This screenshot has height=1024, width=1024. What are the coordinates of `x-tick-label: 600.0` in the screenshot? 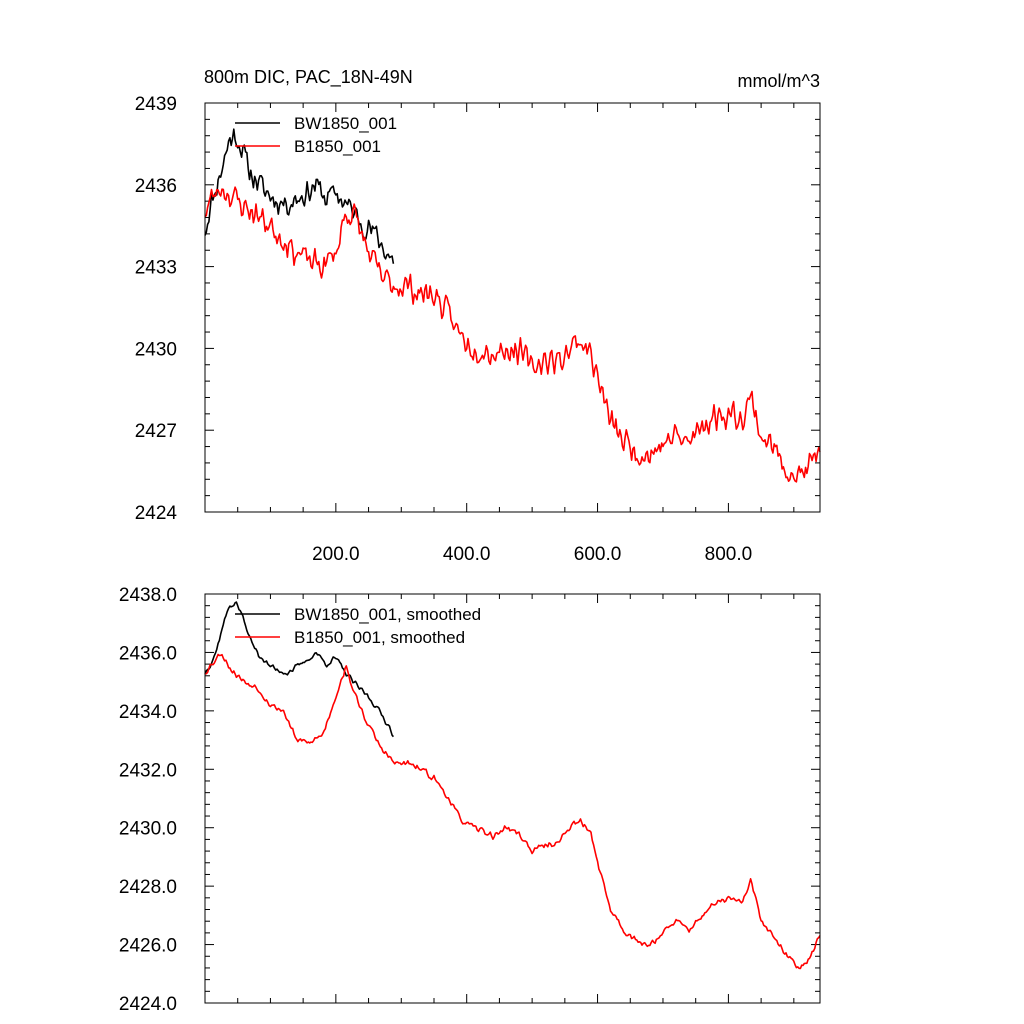 It's located at (598, 554).